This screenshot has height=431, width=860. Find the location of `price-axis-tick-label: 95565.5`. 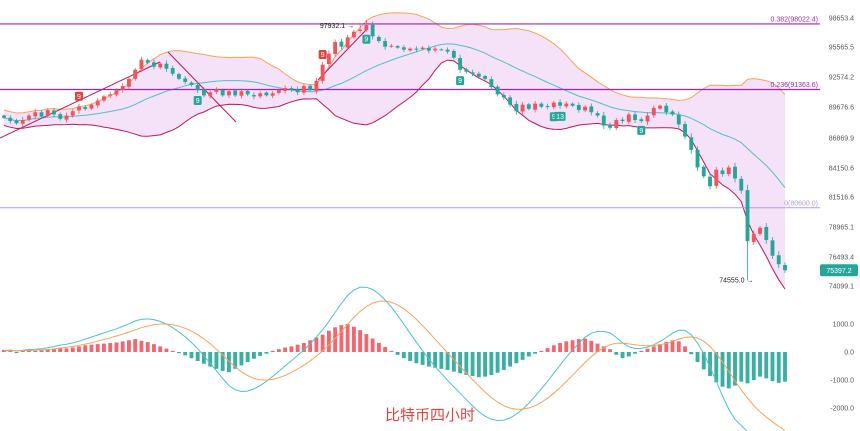

price-axis-tick-label: 95565.5 is located at coordinates (841, 48).